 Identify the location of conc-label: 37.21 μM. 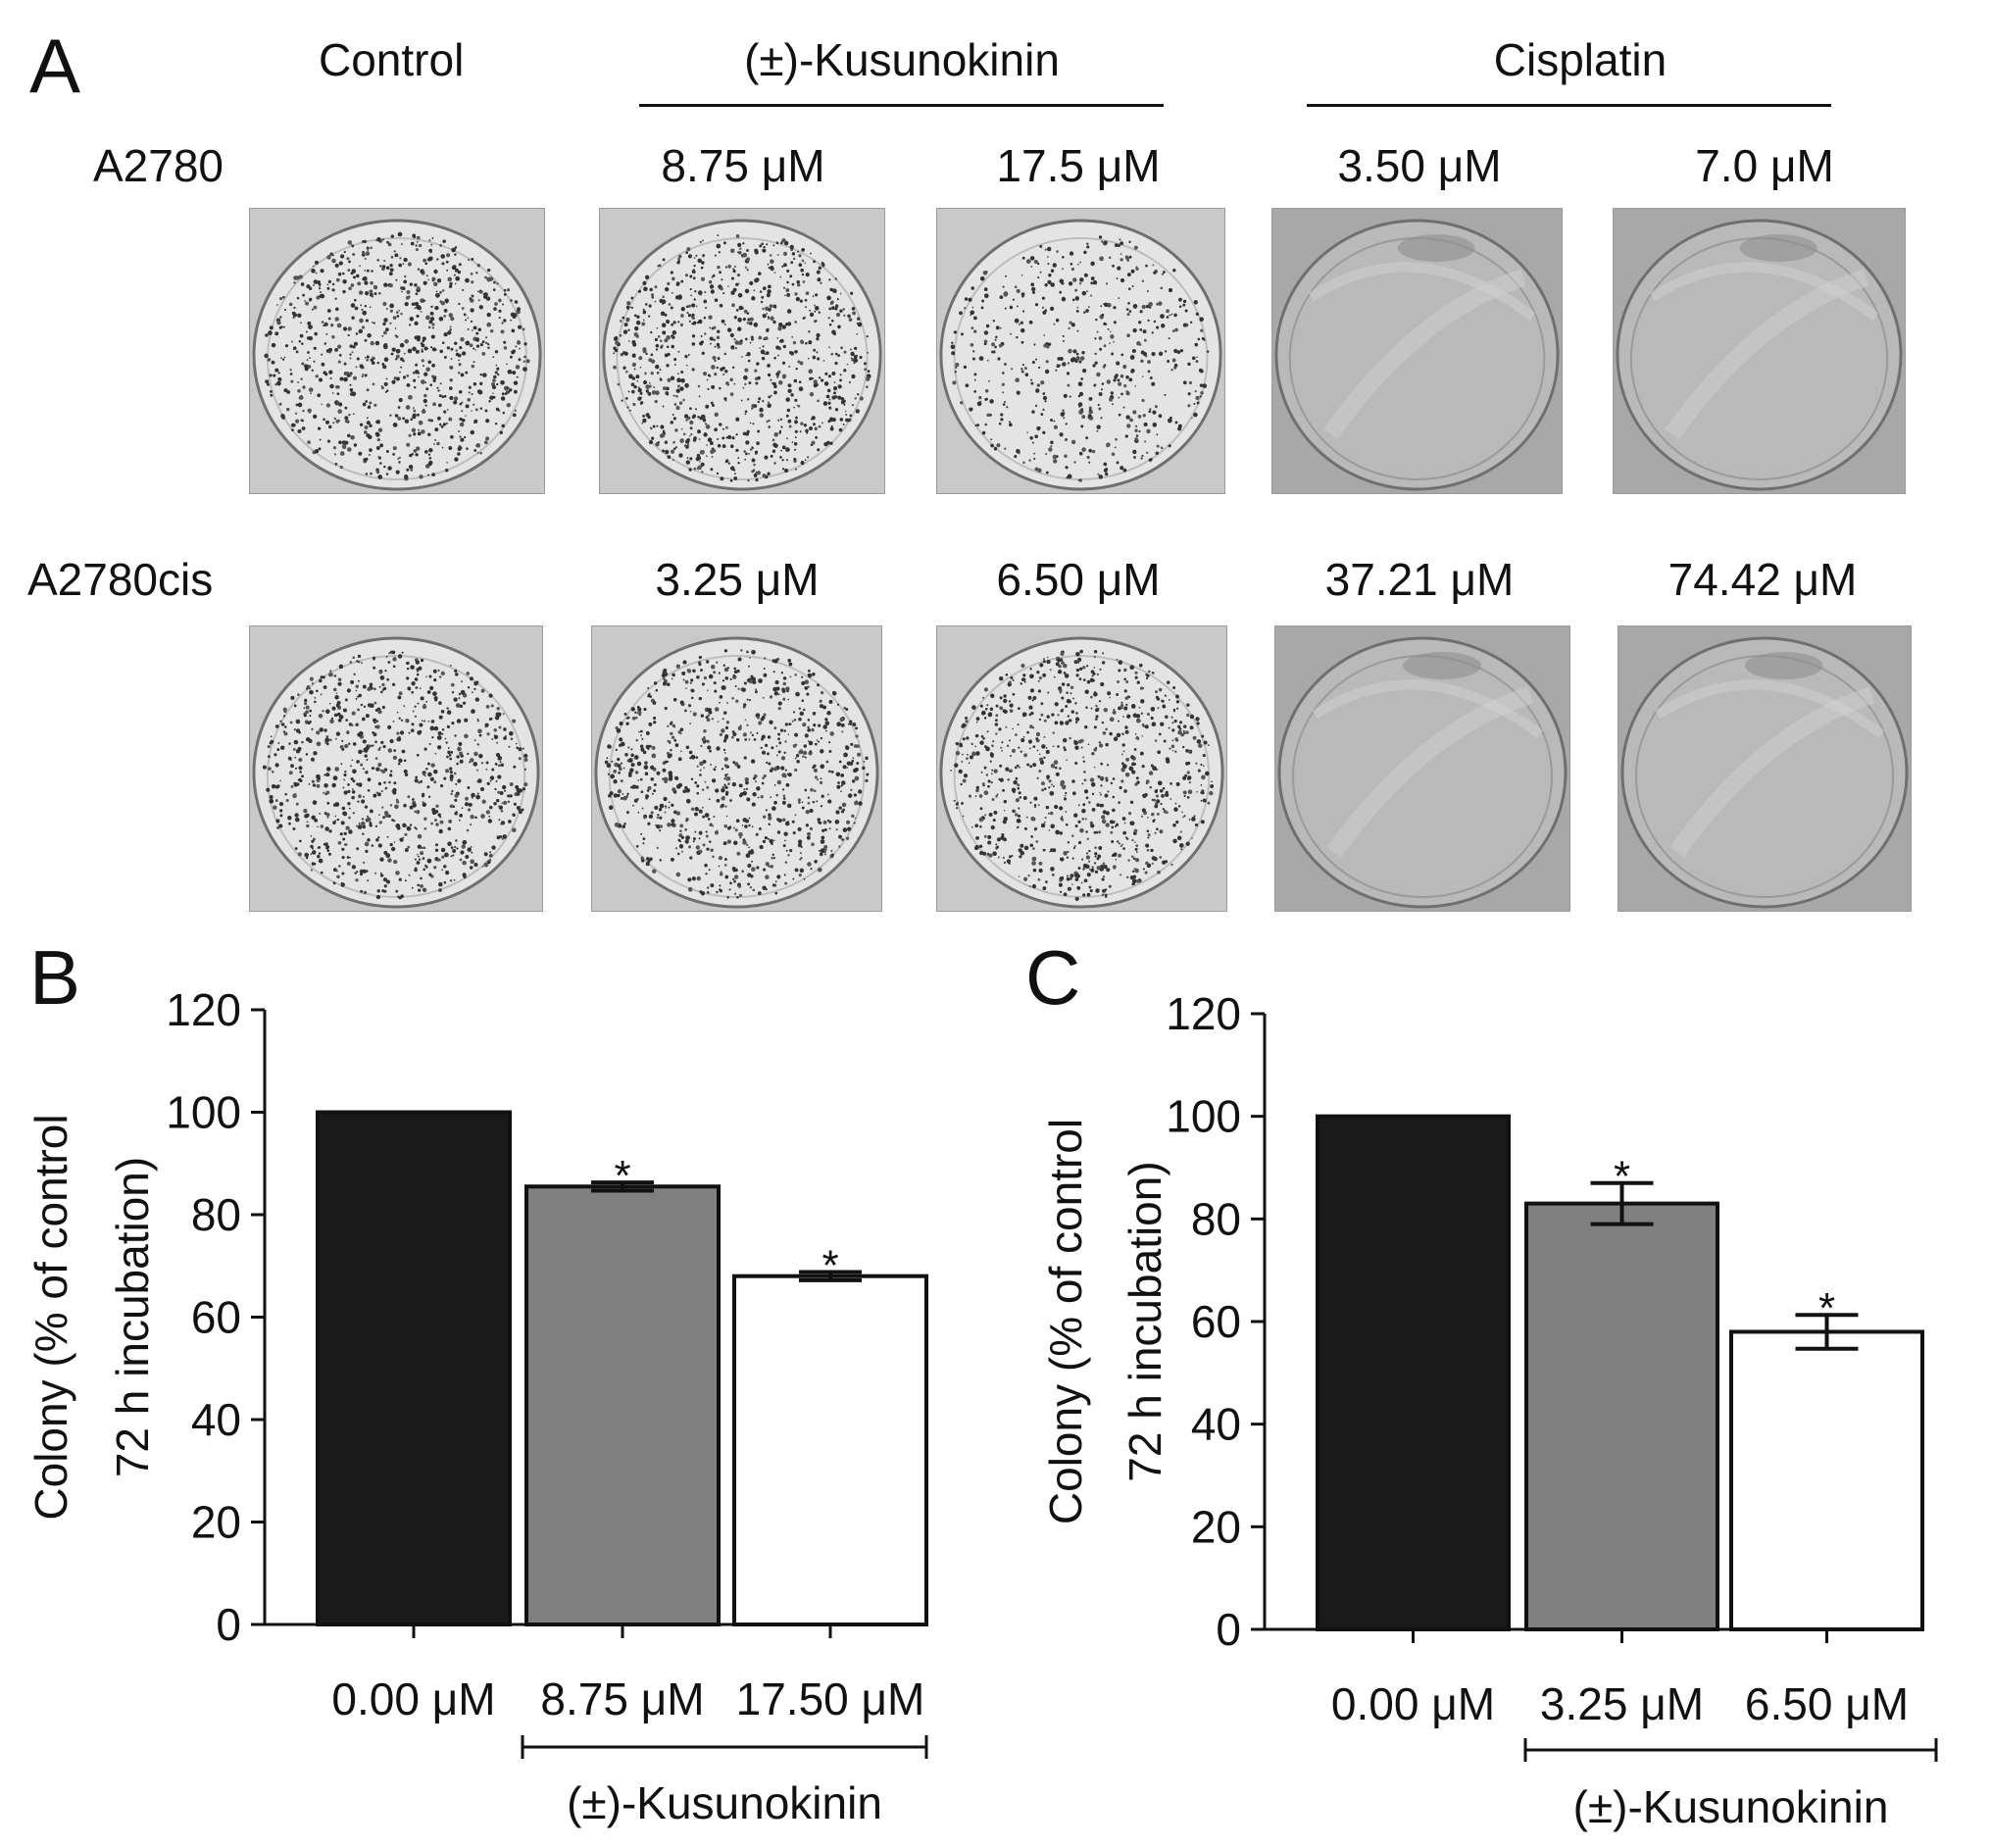
(1419, 579).